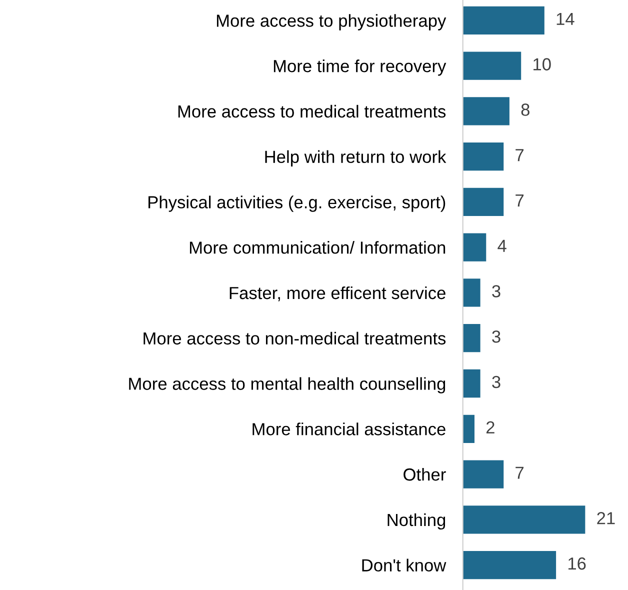  Describe the element at coordinates (577, 563) in the screenshot. I see `data-label: 16` at that location.